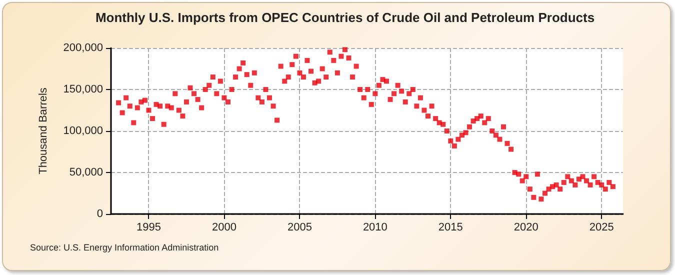 This screenshot has width=675, height=275. I want to click on y-tick-label: 0, so click(99, 214).